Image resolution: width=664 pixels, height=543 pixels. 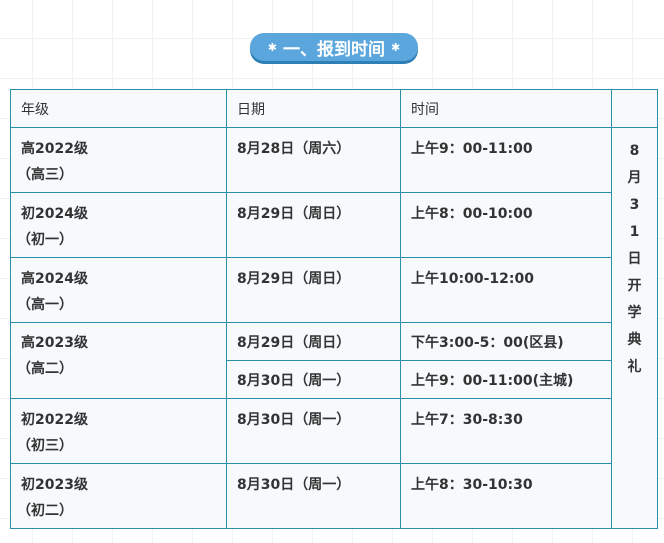 I want to click on time-cell: 下午3:00-5：00(区县), so click(x=506, y=341).